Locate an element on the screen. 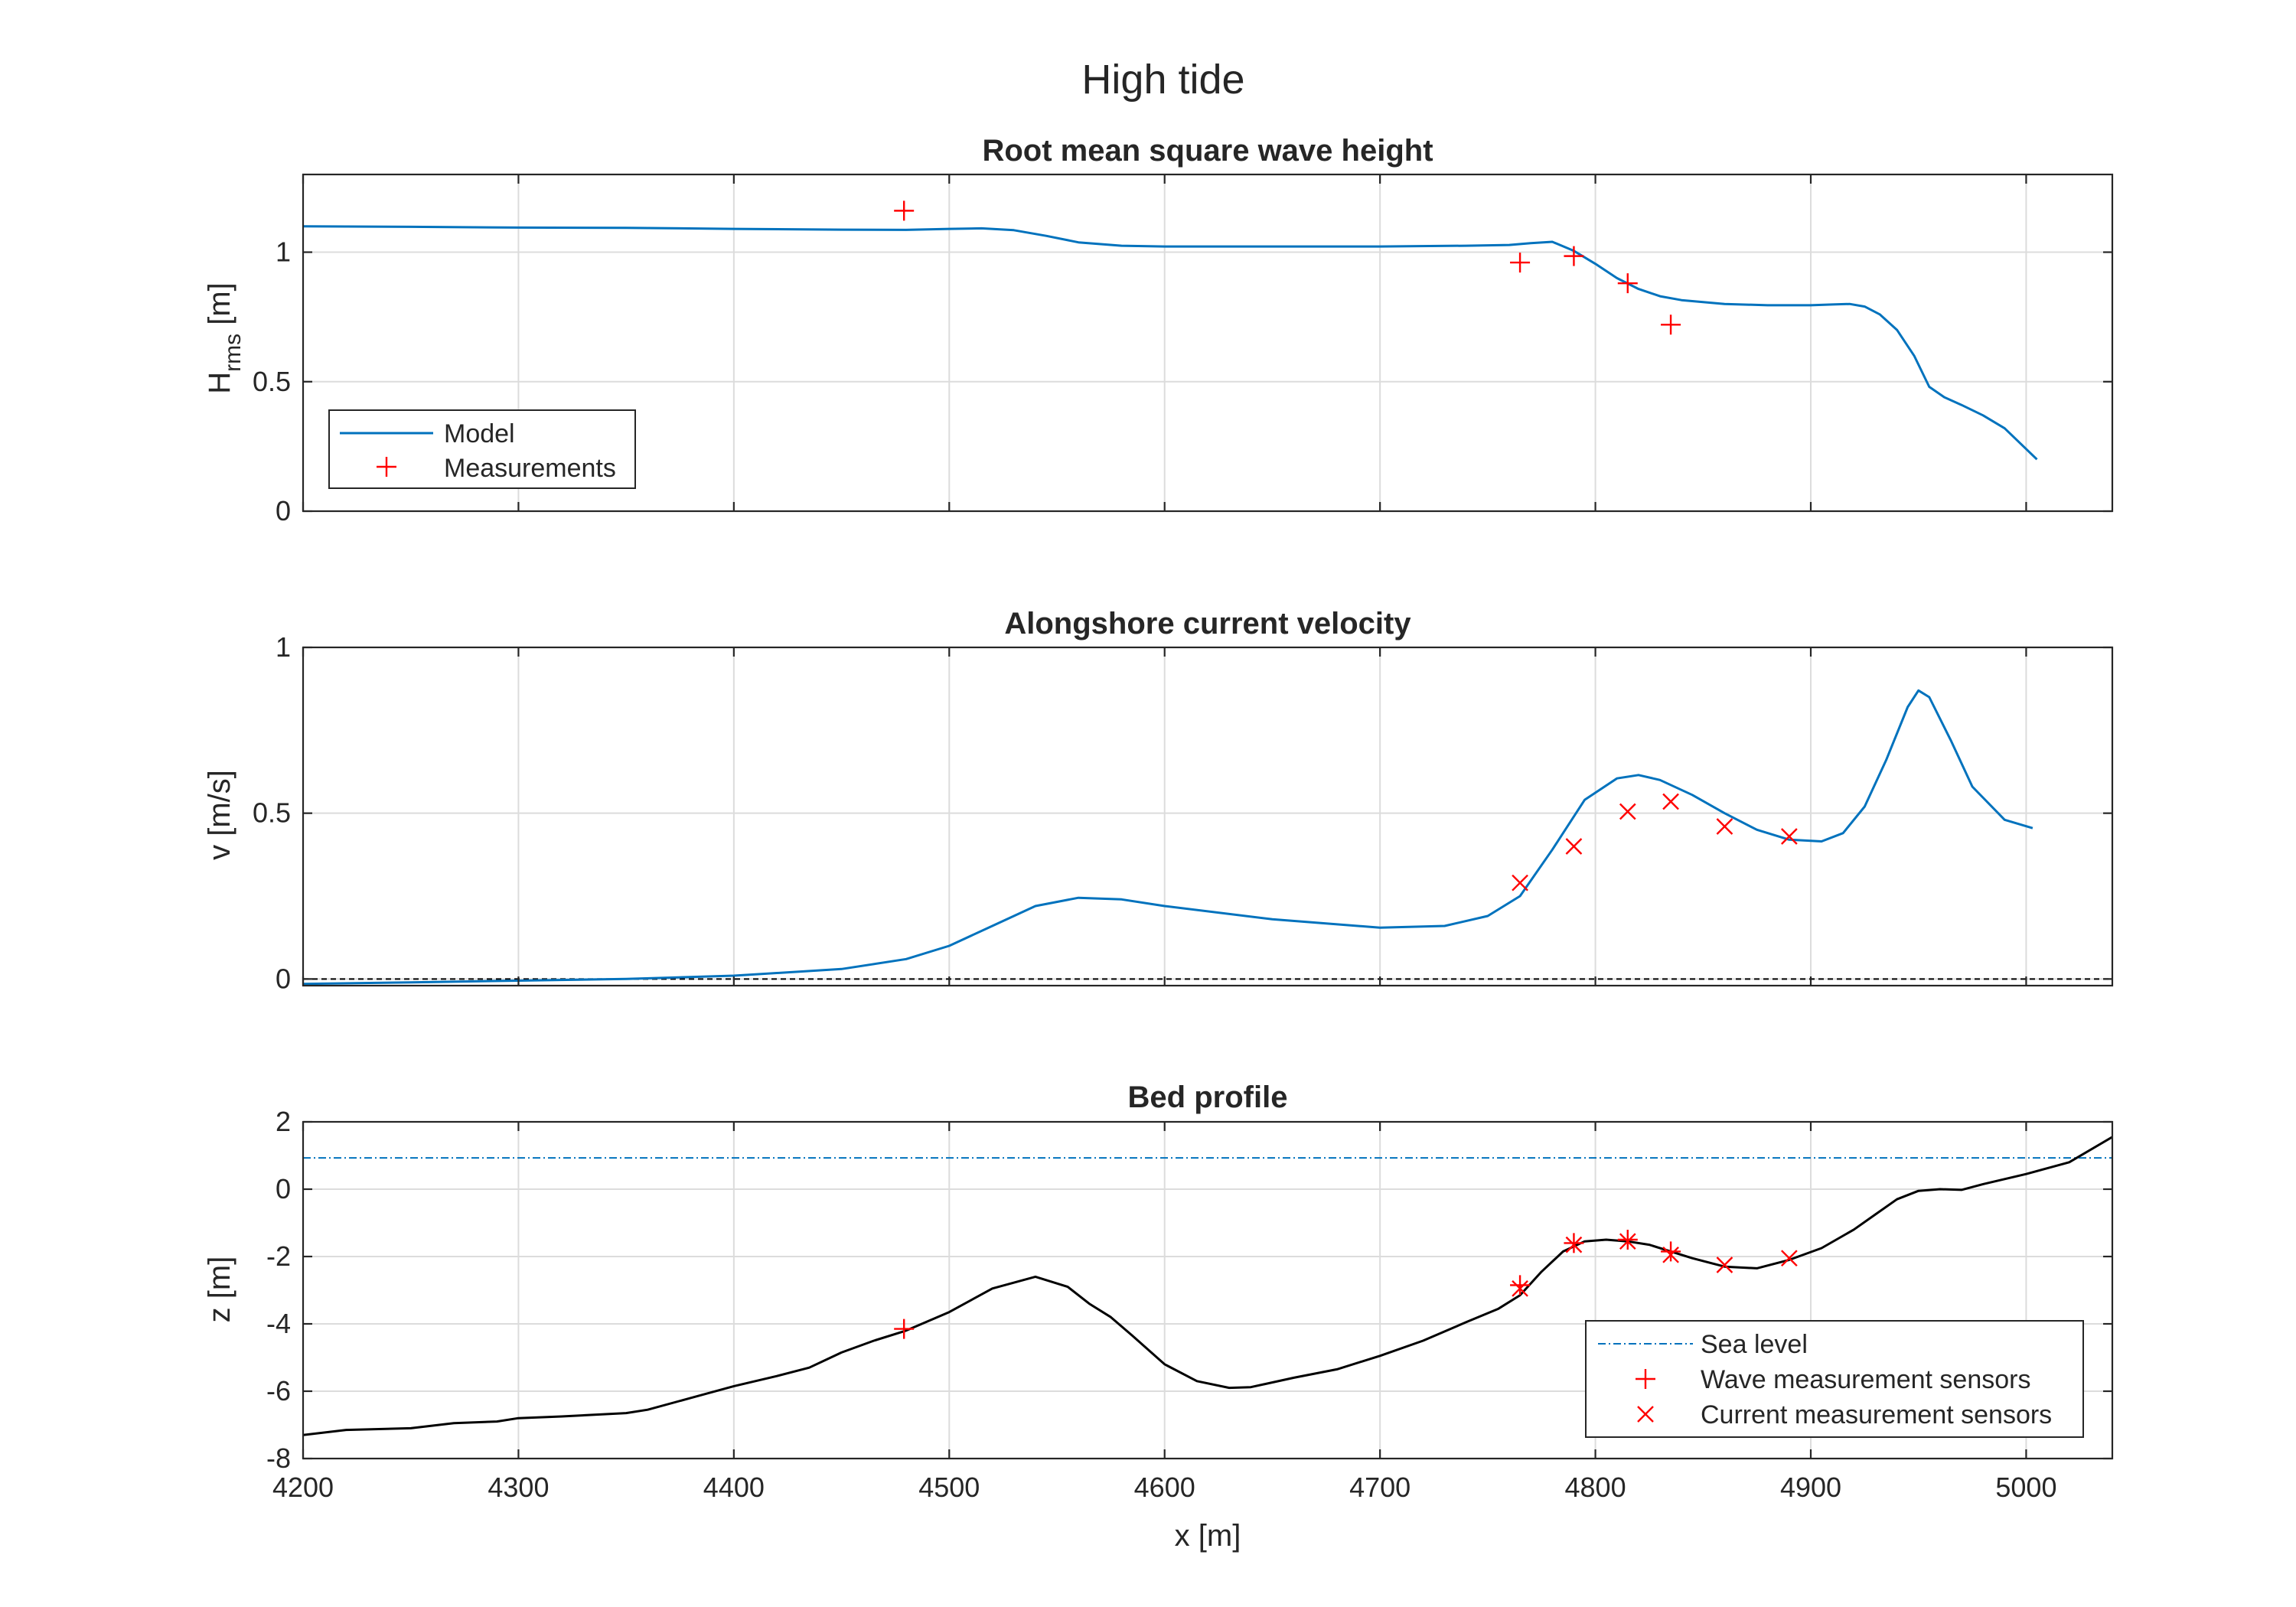 The image size is (2296, 1607). bed-profile-title: Bed profile is located at coordinates (1208, 1097).